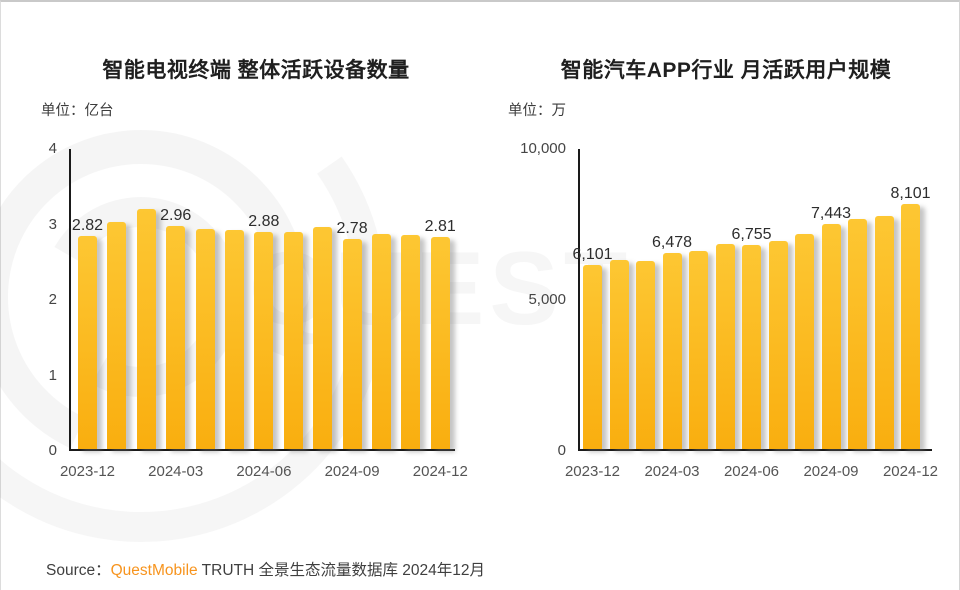 This screenshot has height=590, width=960. I want to click on source-label: Source：, so click(78, 570).